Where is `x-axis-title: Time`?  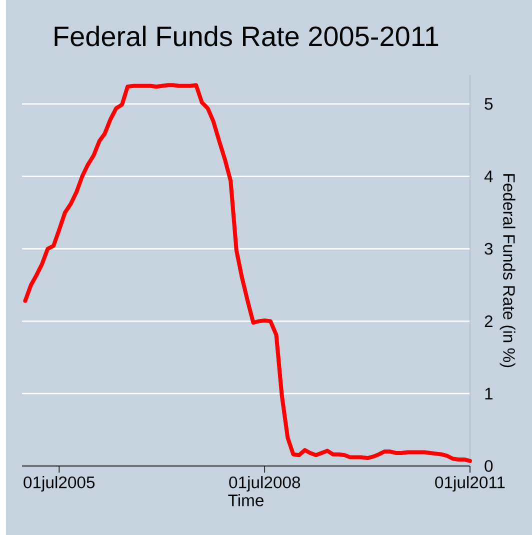
x-axis-title: Time is located at coordinates (246, 500).